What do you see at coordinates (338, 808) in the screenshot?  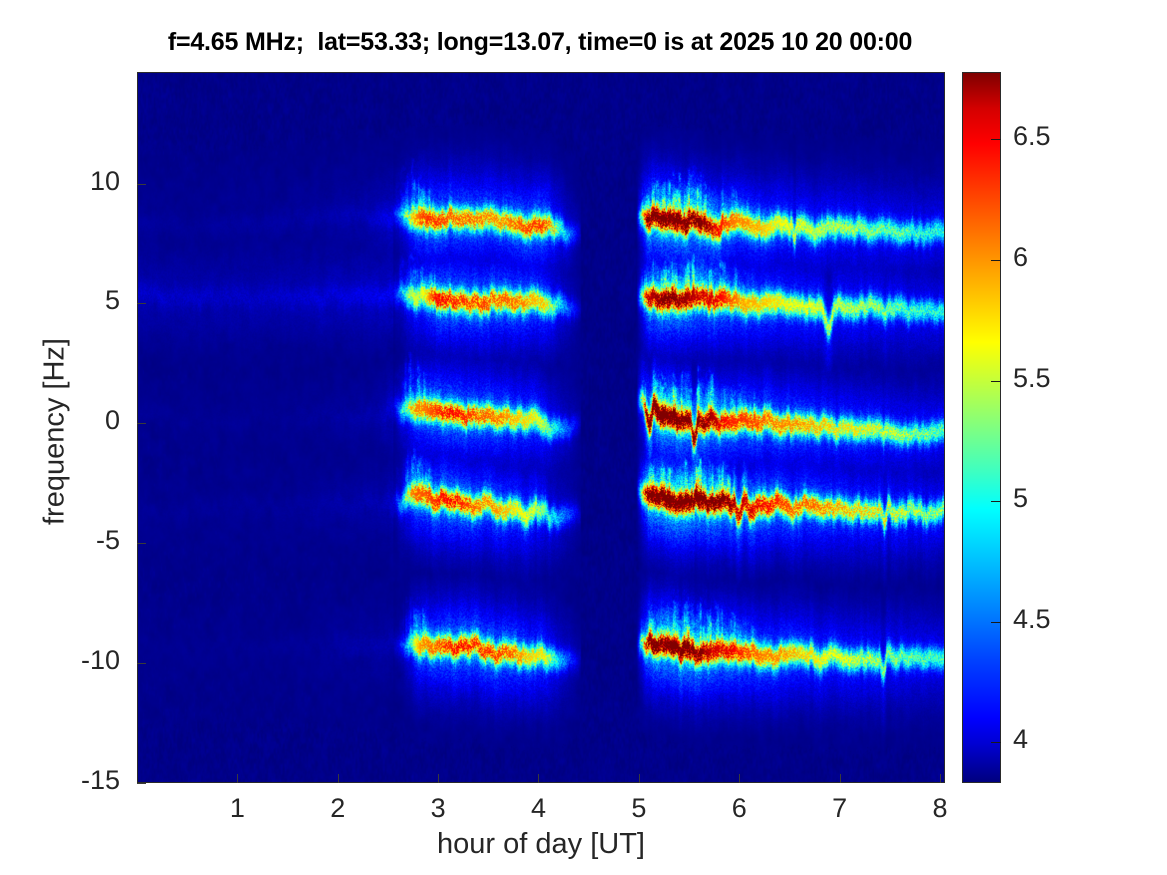 I see `x-tick-label: 2` at bounding box center [338, 808].